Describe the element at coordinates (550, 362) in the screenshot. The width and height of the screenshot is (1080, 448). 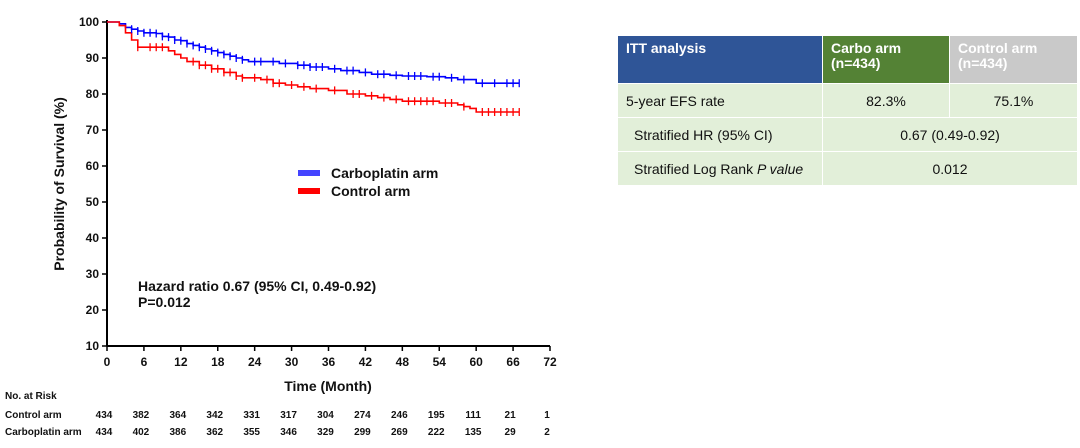
I see `x-tick-label-72: 72` at that location.